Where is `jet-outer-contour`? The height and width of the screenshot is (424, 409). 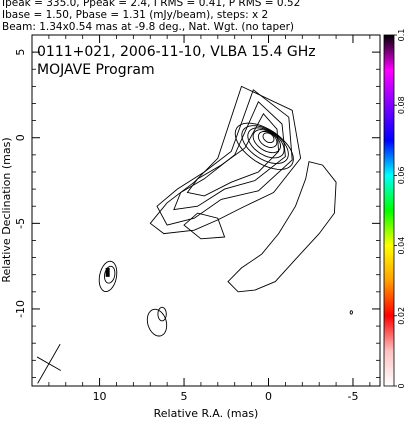 jet-outer-contour is located at coordinates (225, 160).